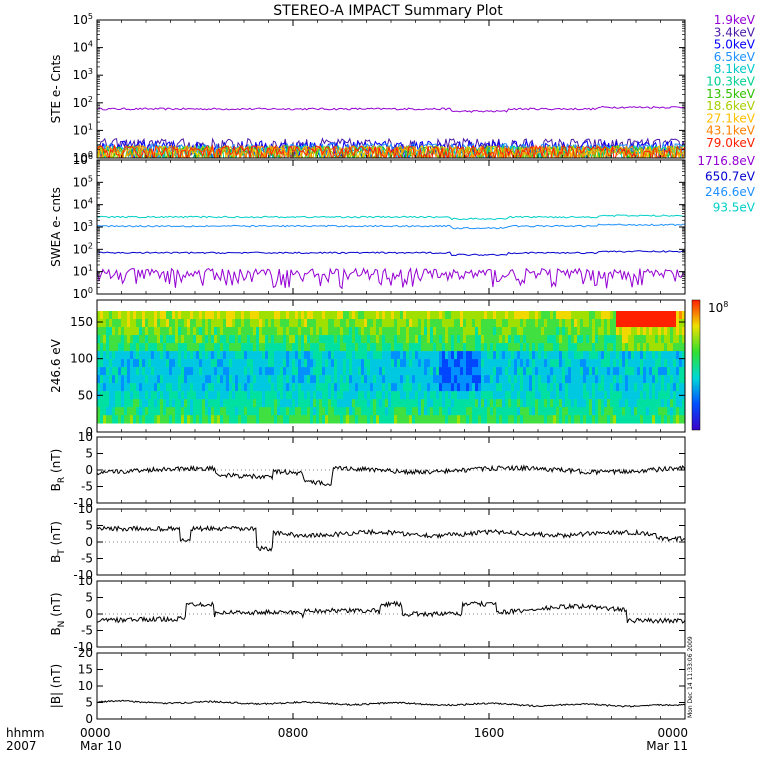 The height and width of the screenshot is (780, 780). I want to click on legend-8.1keV: 8.1keV, so click(735, 69).